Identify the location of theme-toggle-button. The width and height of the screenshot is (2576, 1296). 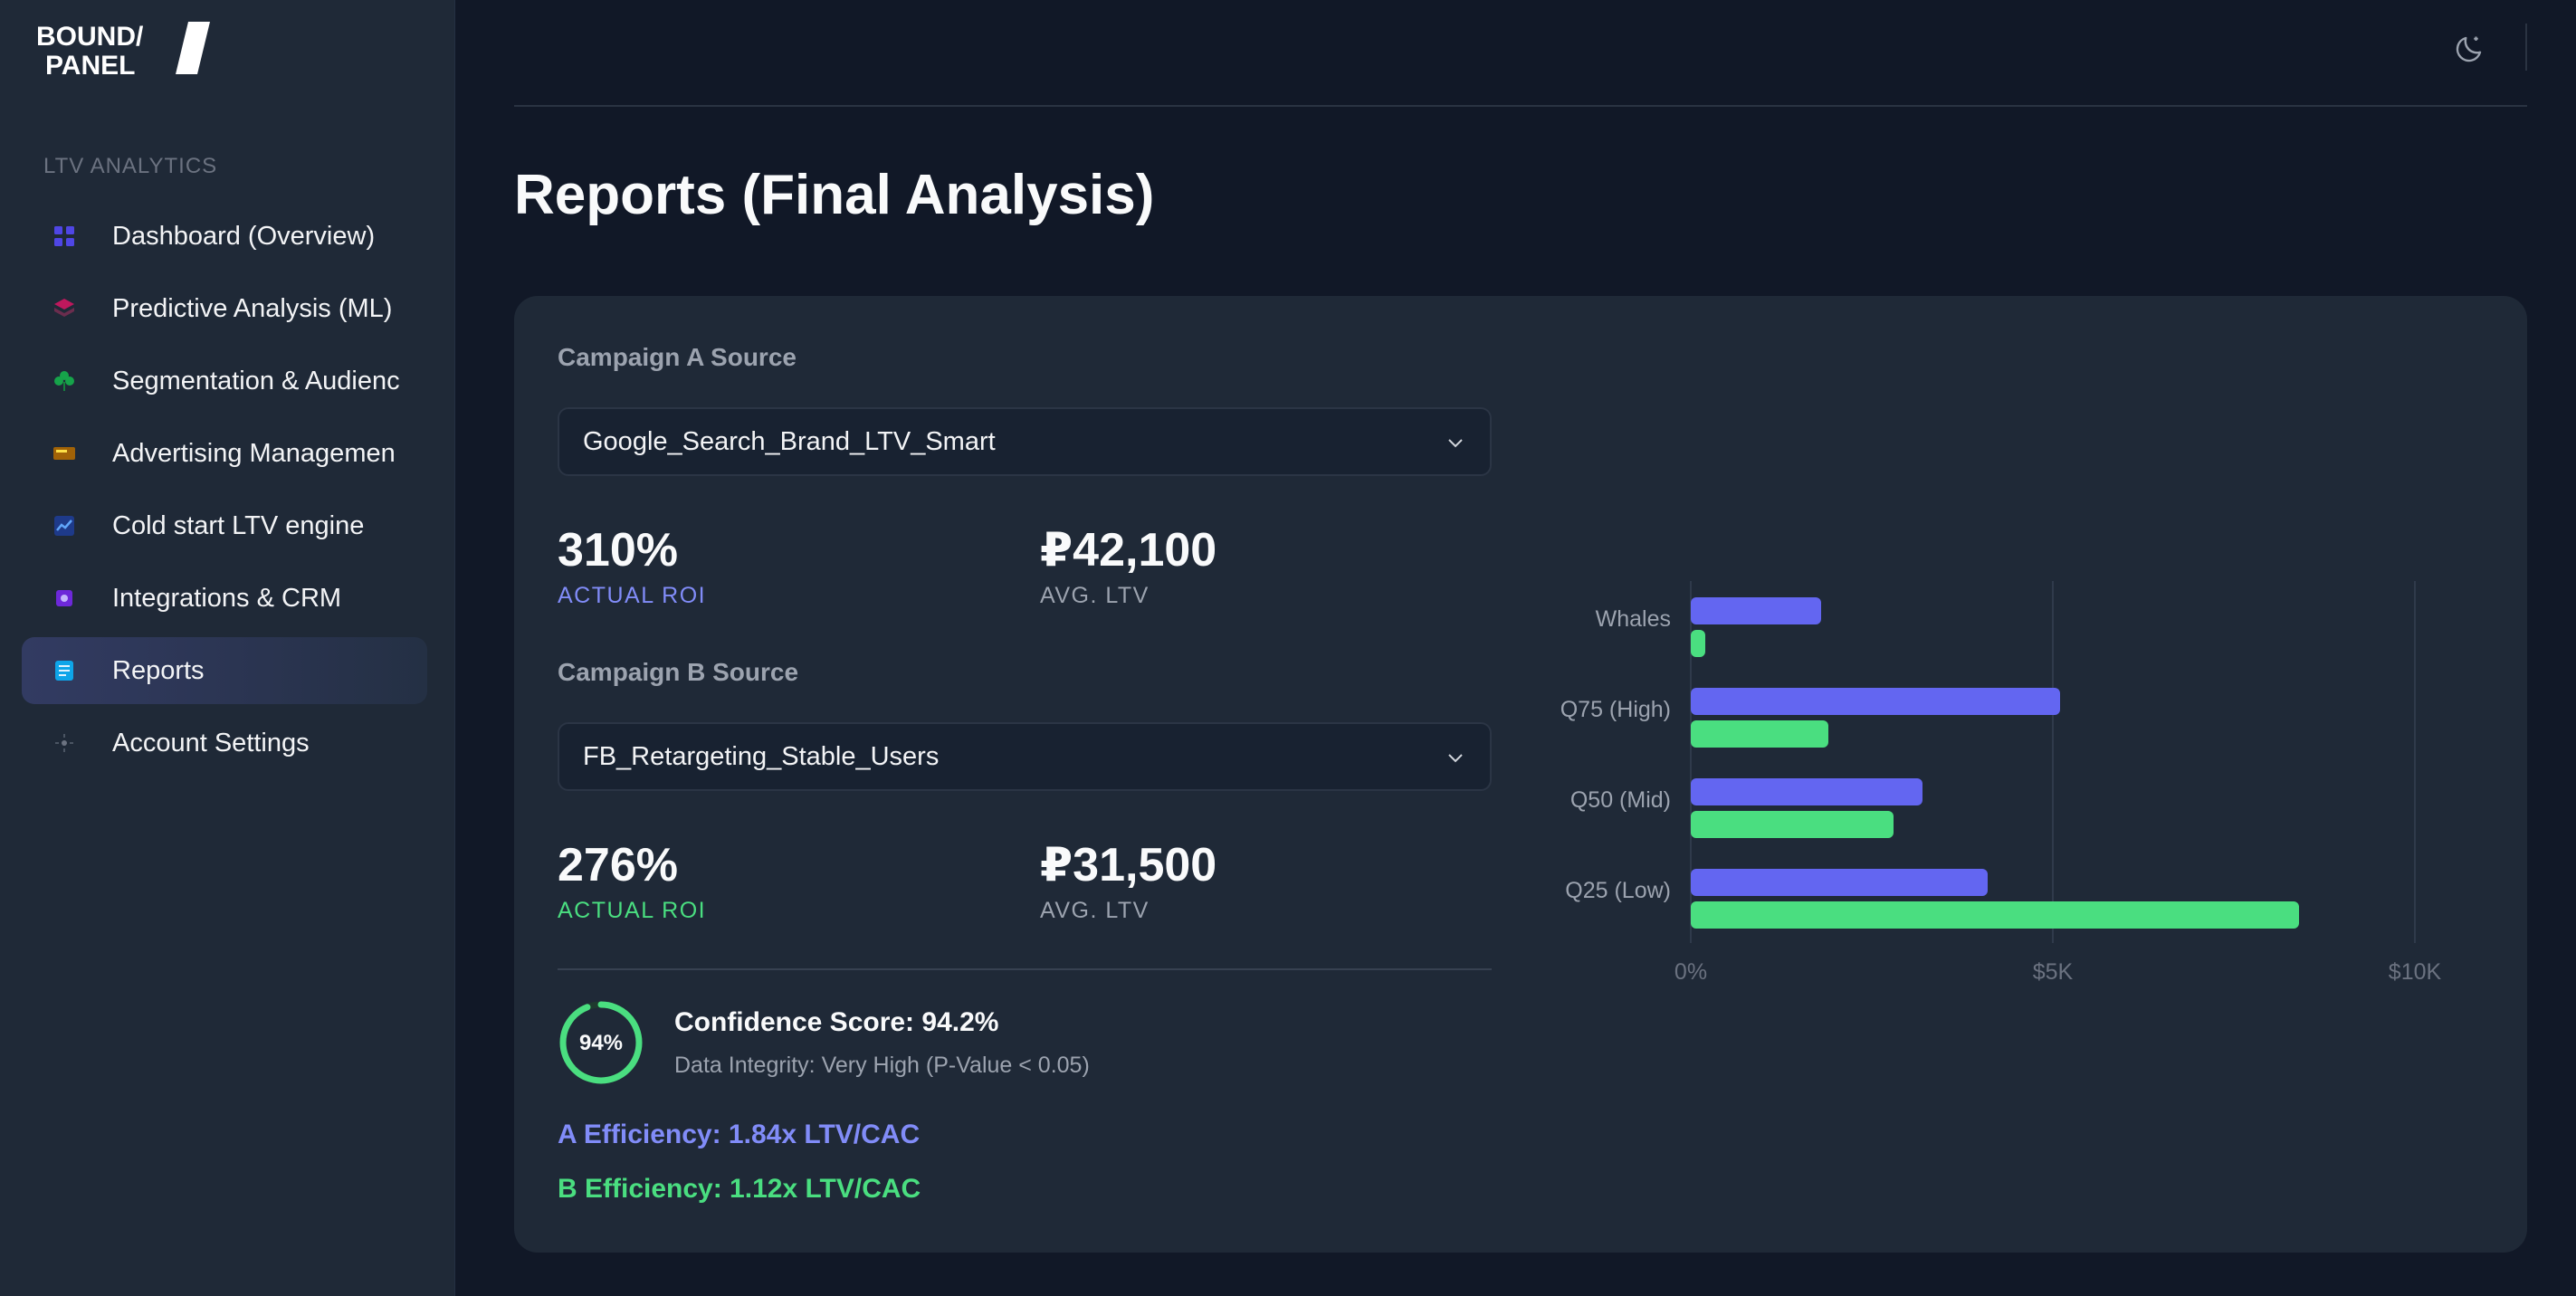
(2469, 49).